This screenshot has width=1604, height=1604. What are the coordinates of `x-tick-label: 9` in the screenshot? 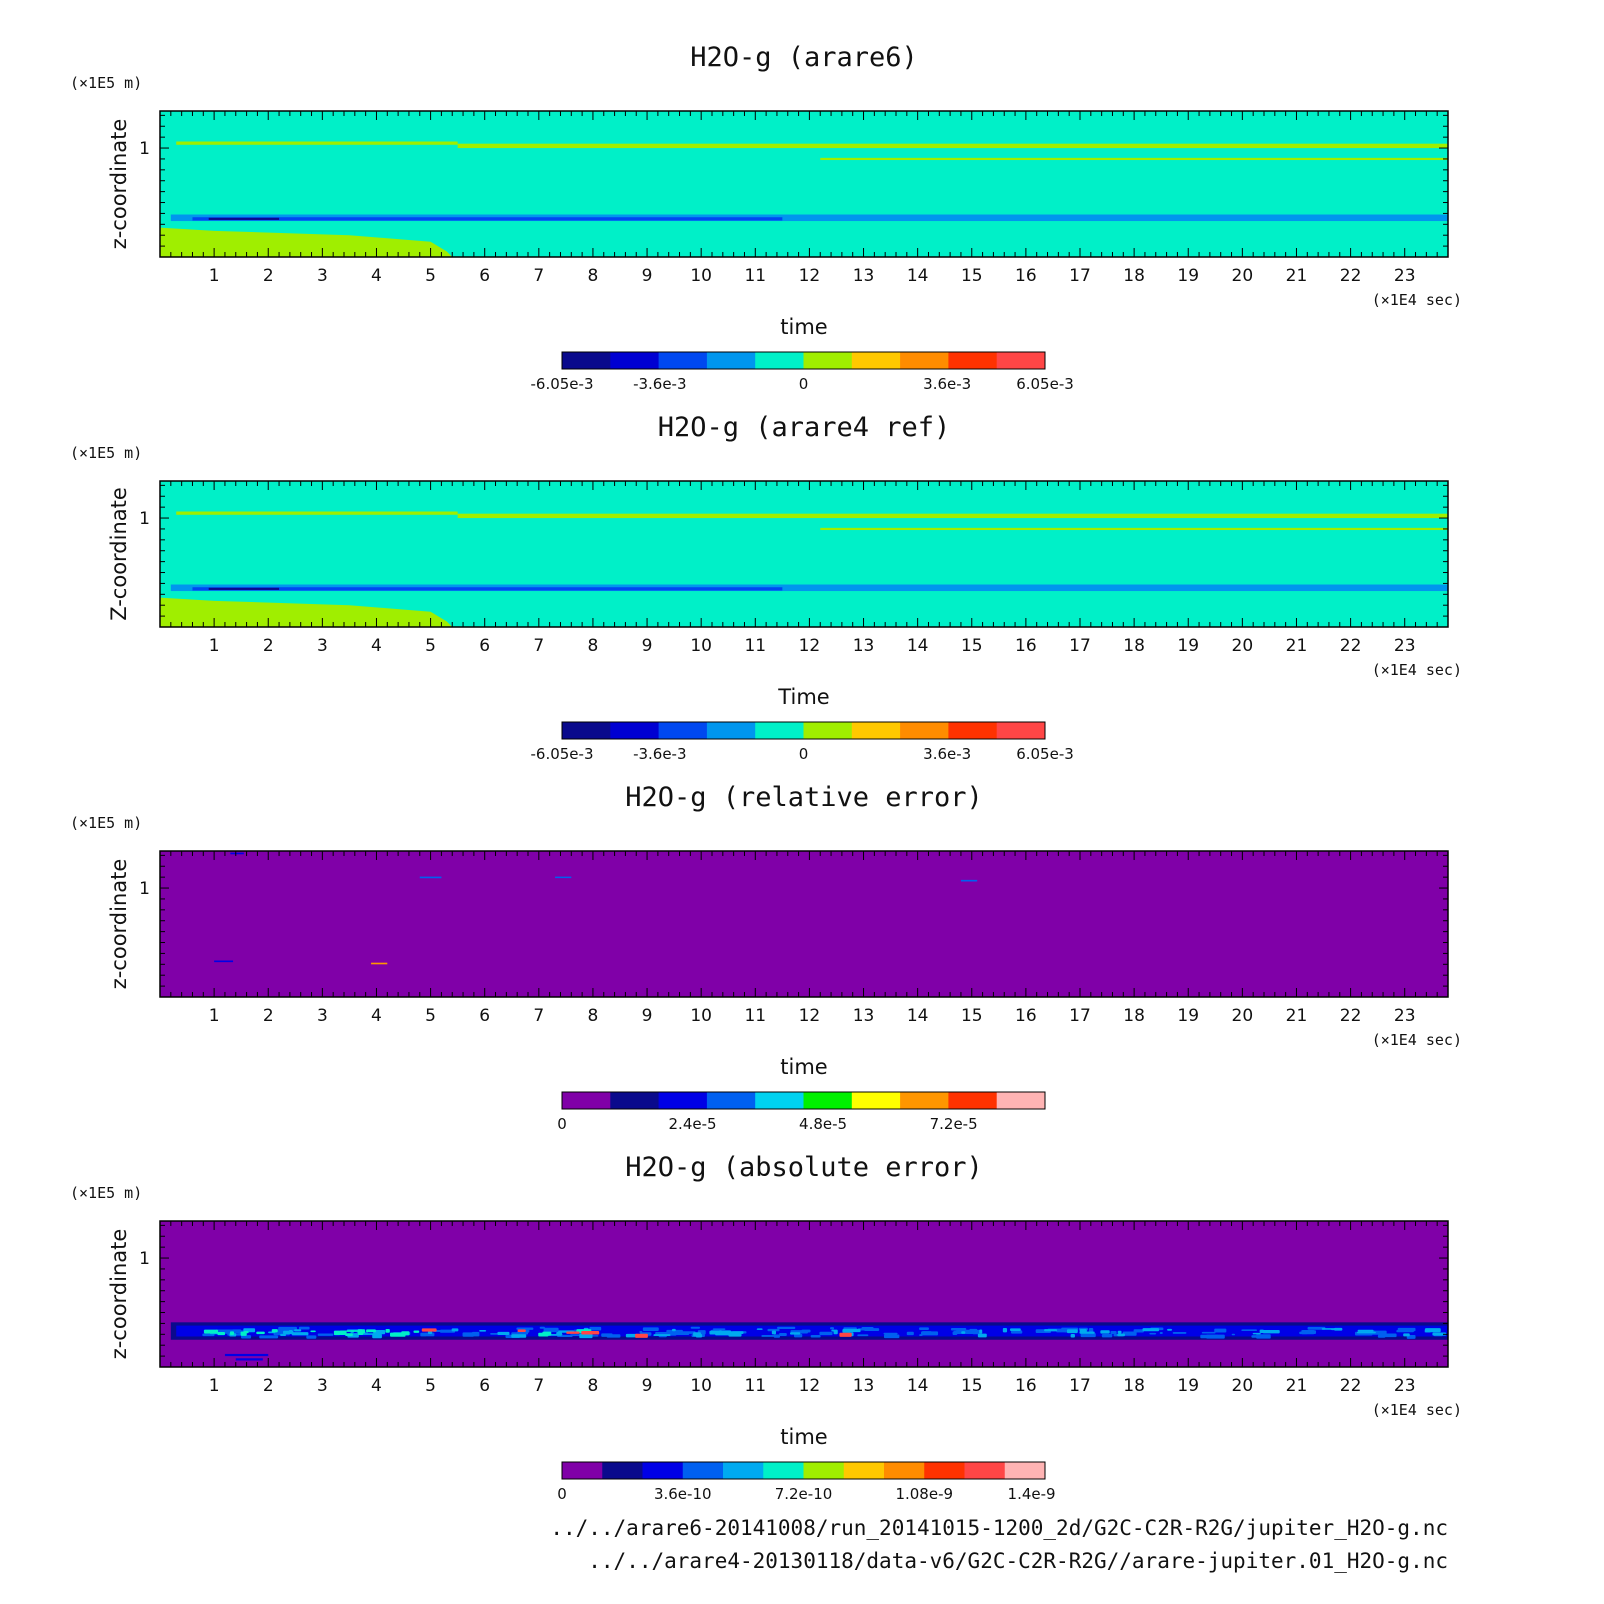 It's located at (647, 646).